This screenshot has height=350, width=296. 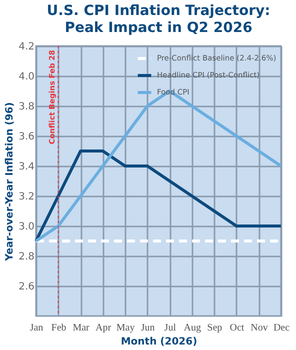 I want to click on x-tick-label: Apr, so click(x=104, y=328).